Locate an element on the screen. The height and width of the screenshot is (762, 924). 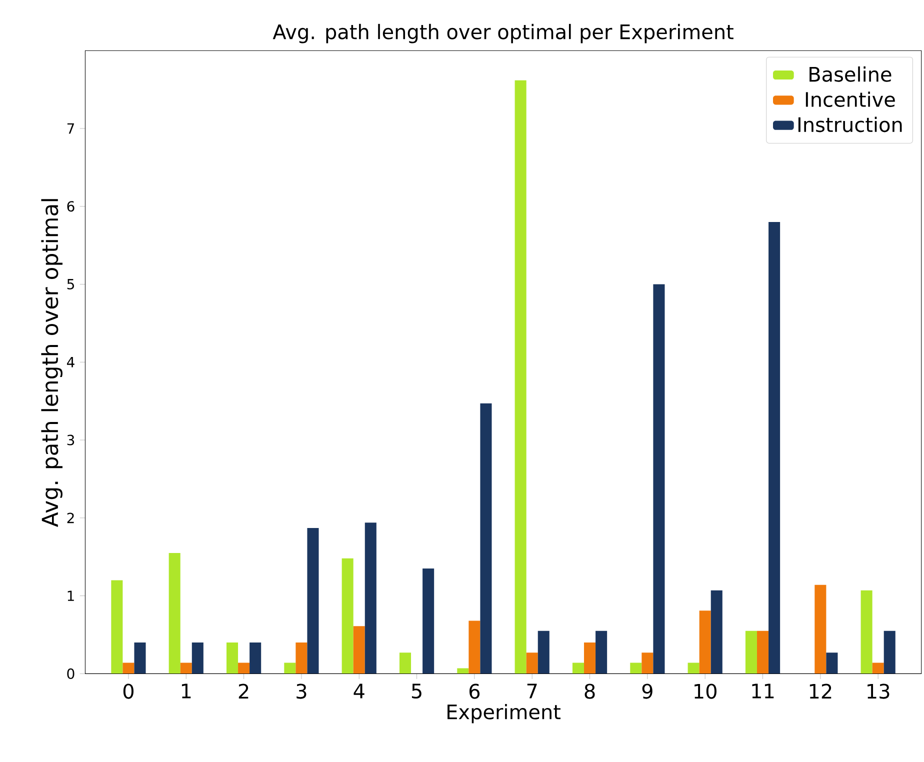
y-tick-label: 4 is located at coordinates (70, 362).